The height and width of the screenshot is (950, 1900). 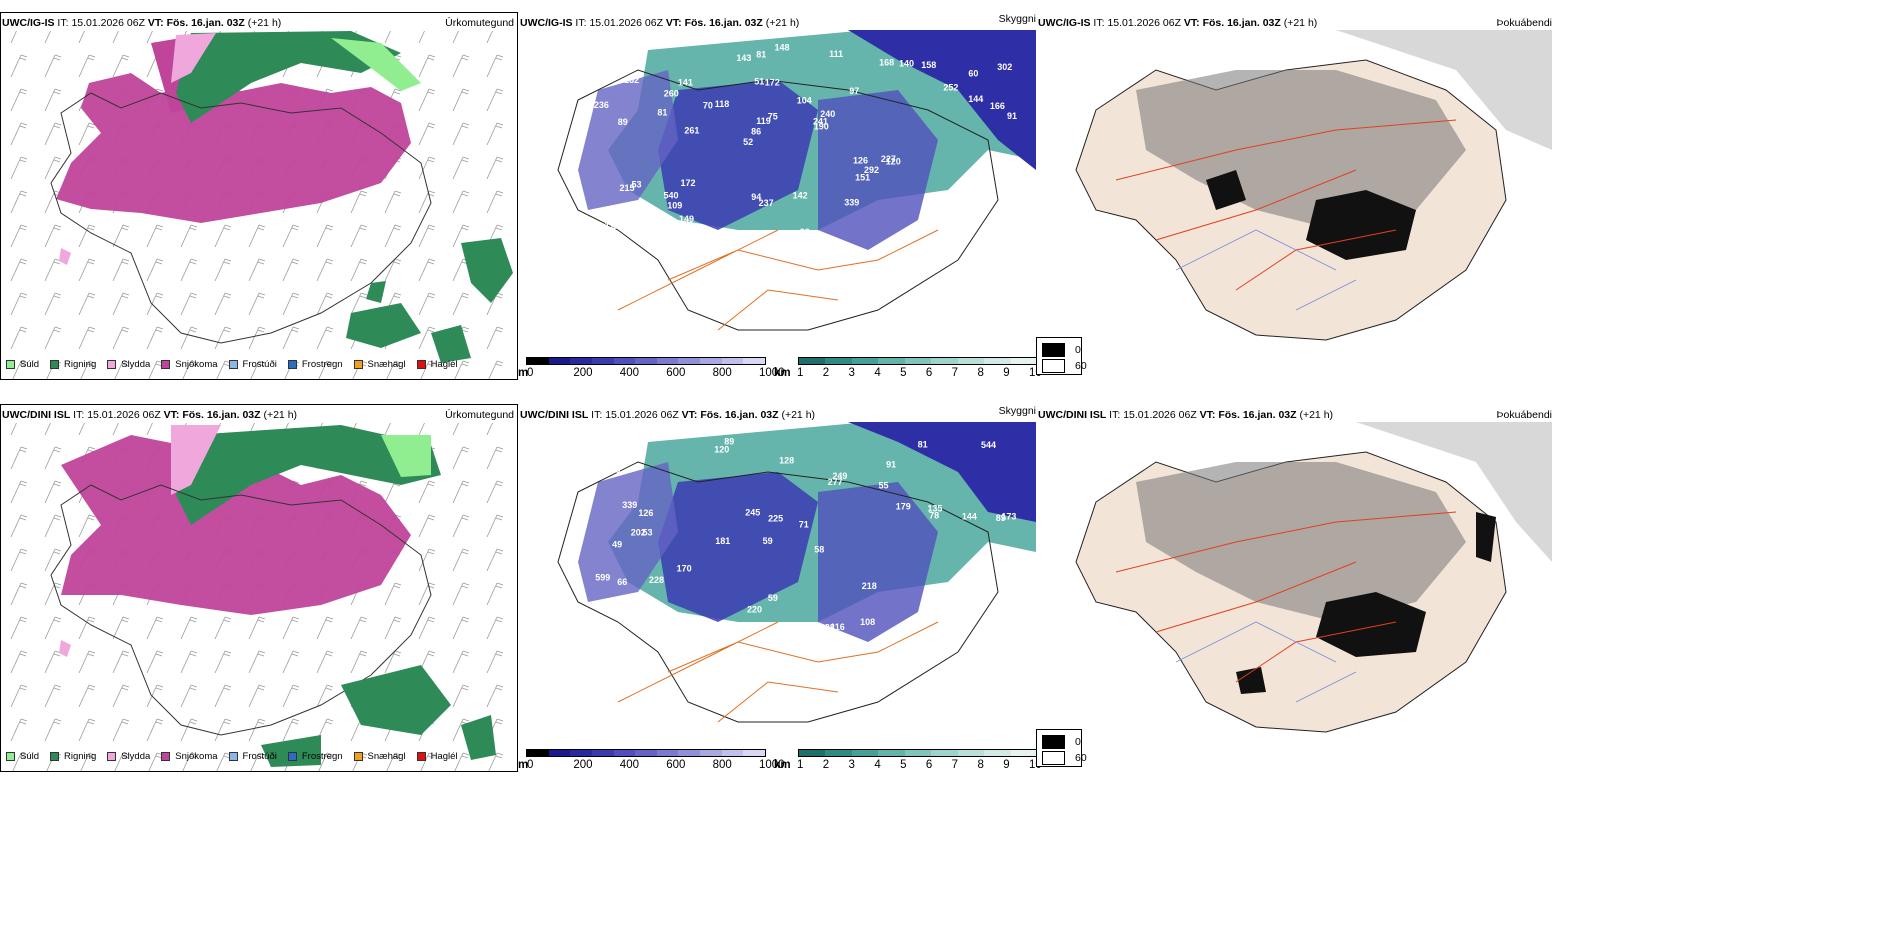 What do you see at coordinates (530, 765) in the screenshot?
I see `colorbar-tick: 0` at bounding box center [530, 765].